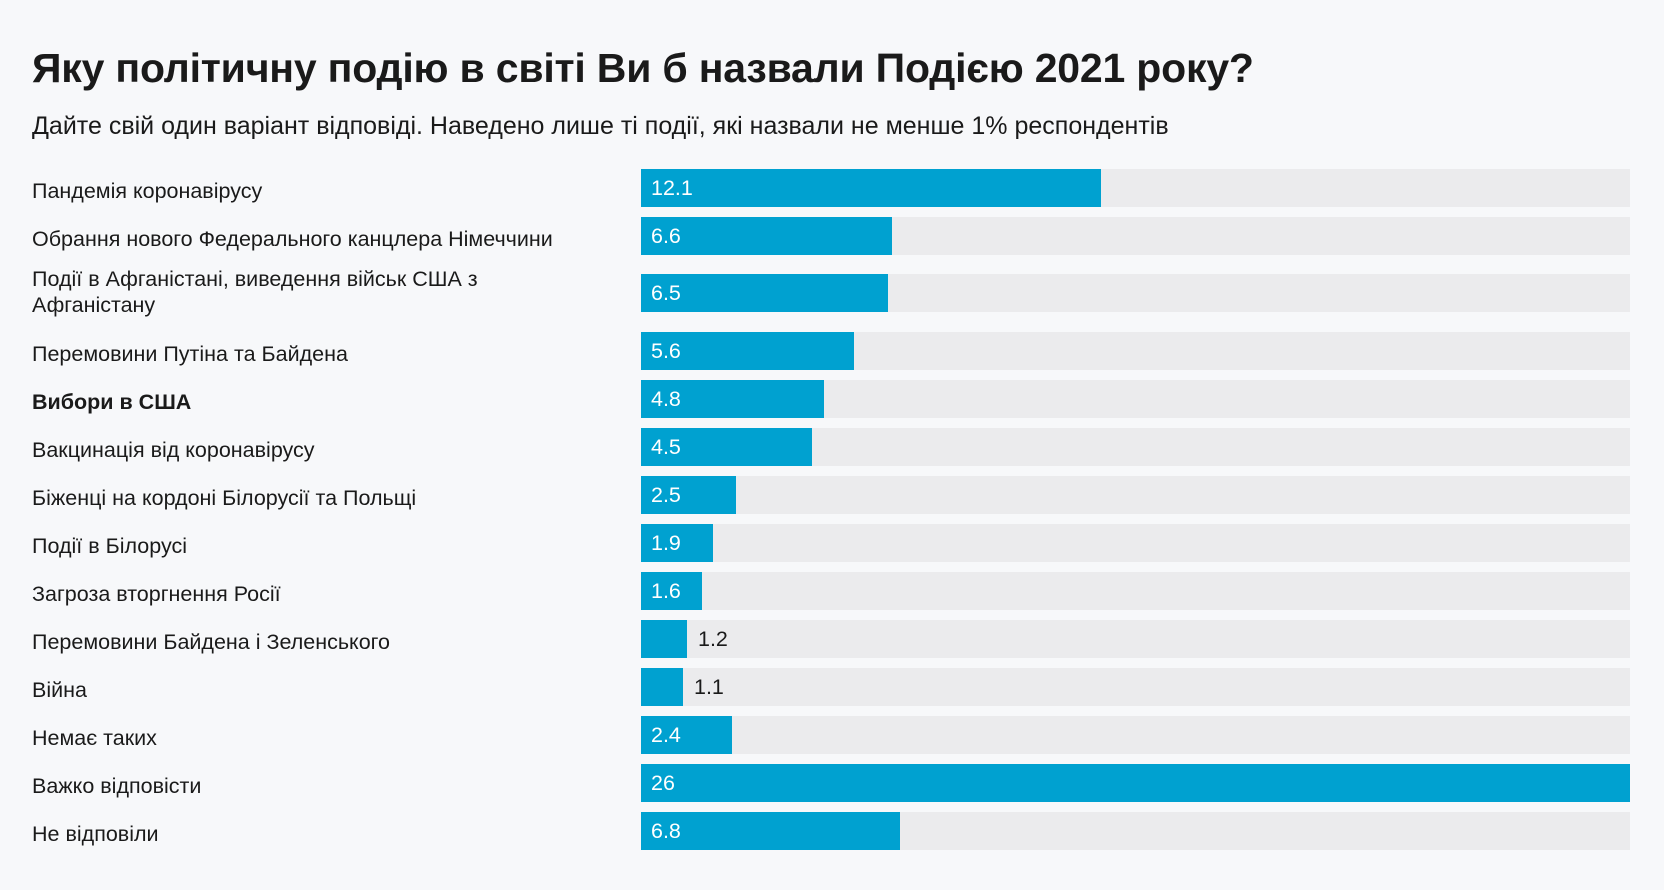 The height and width of the screenshot is (890, 1664). Describe the element at coordinates (211, 642) in the screenshot. I see `category-label: Перемовини Байдена і Зеленського` at that location.